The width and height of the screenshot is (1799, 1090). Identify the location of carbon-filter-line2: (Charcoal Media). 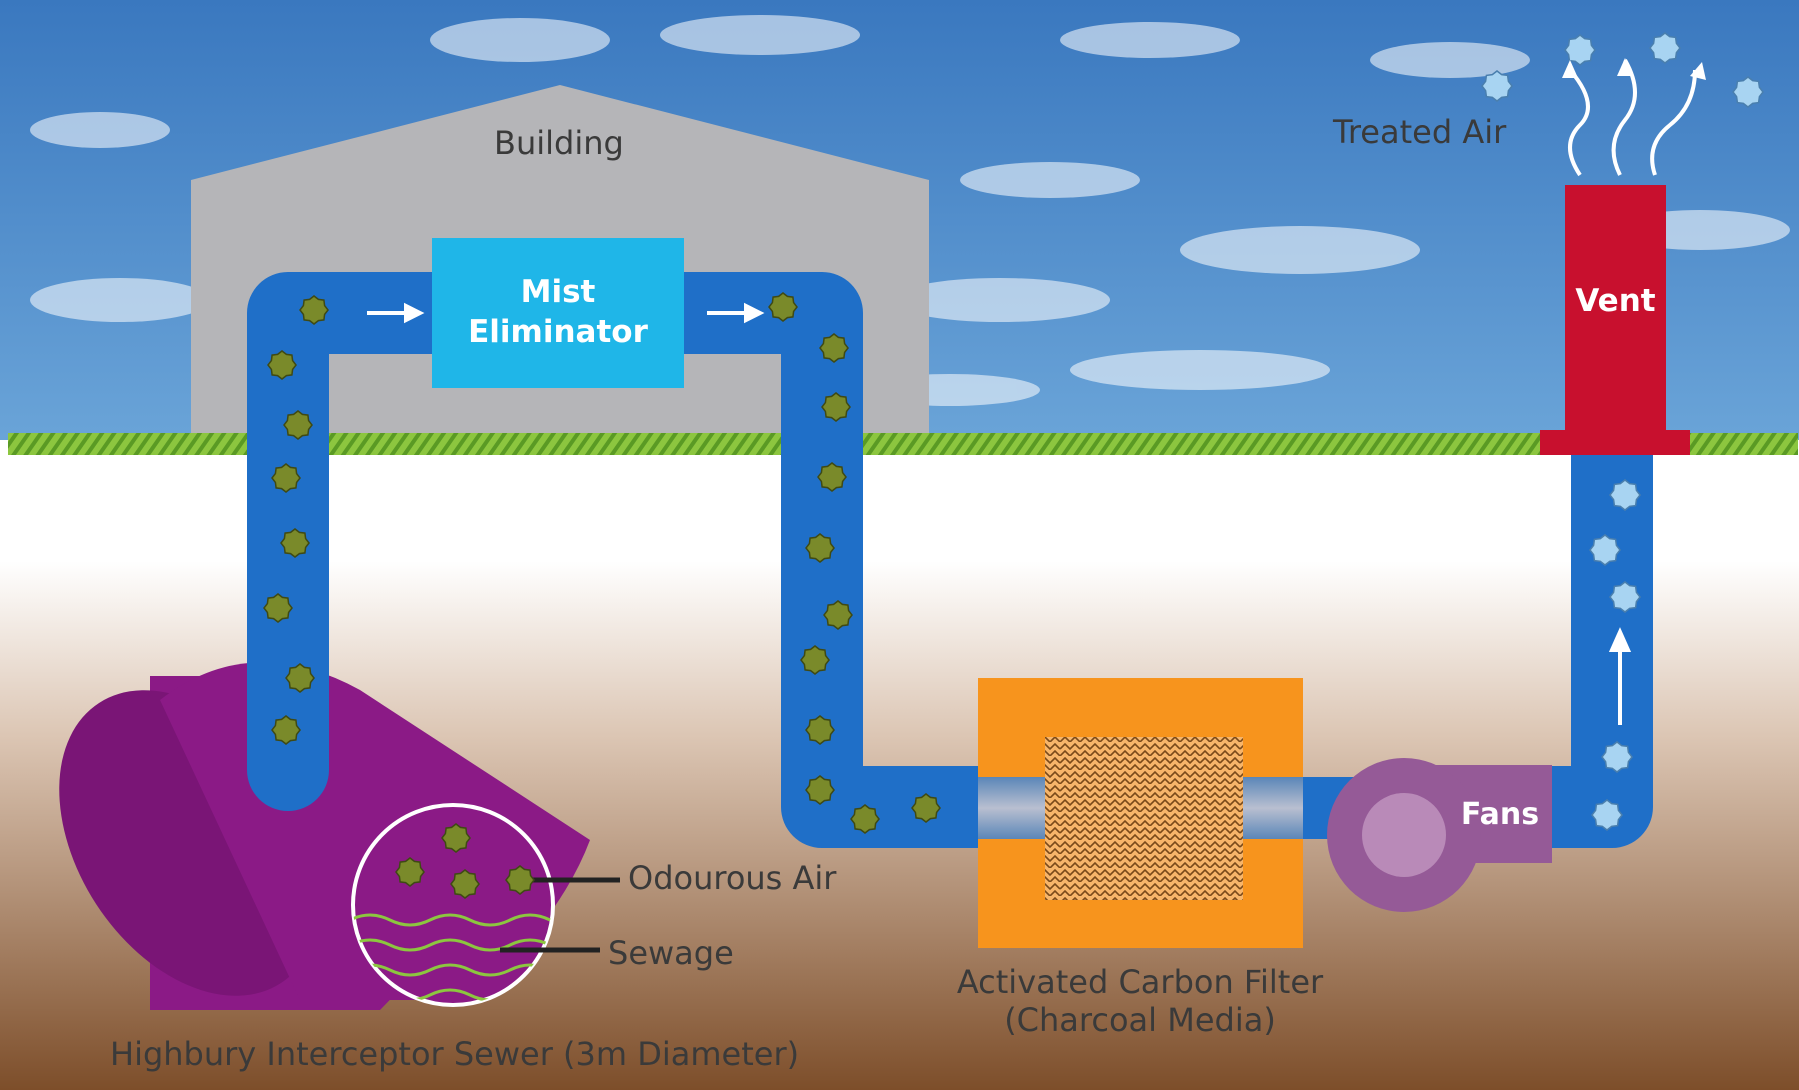
(1140, 1020).